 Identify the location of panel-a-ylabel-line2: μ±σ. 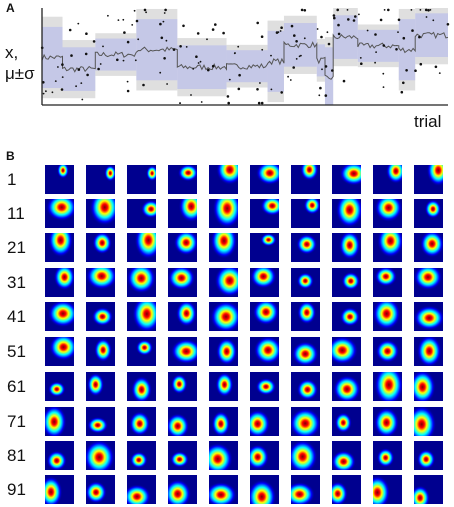
(20, 73).